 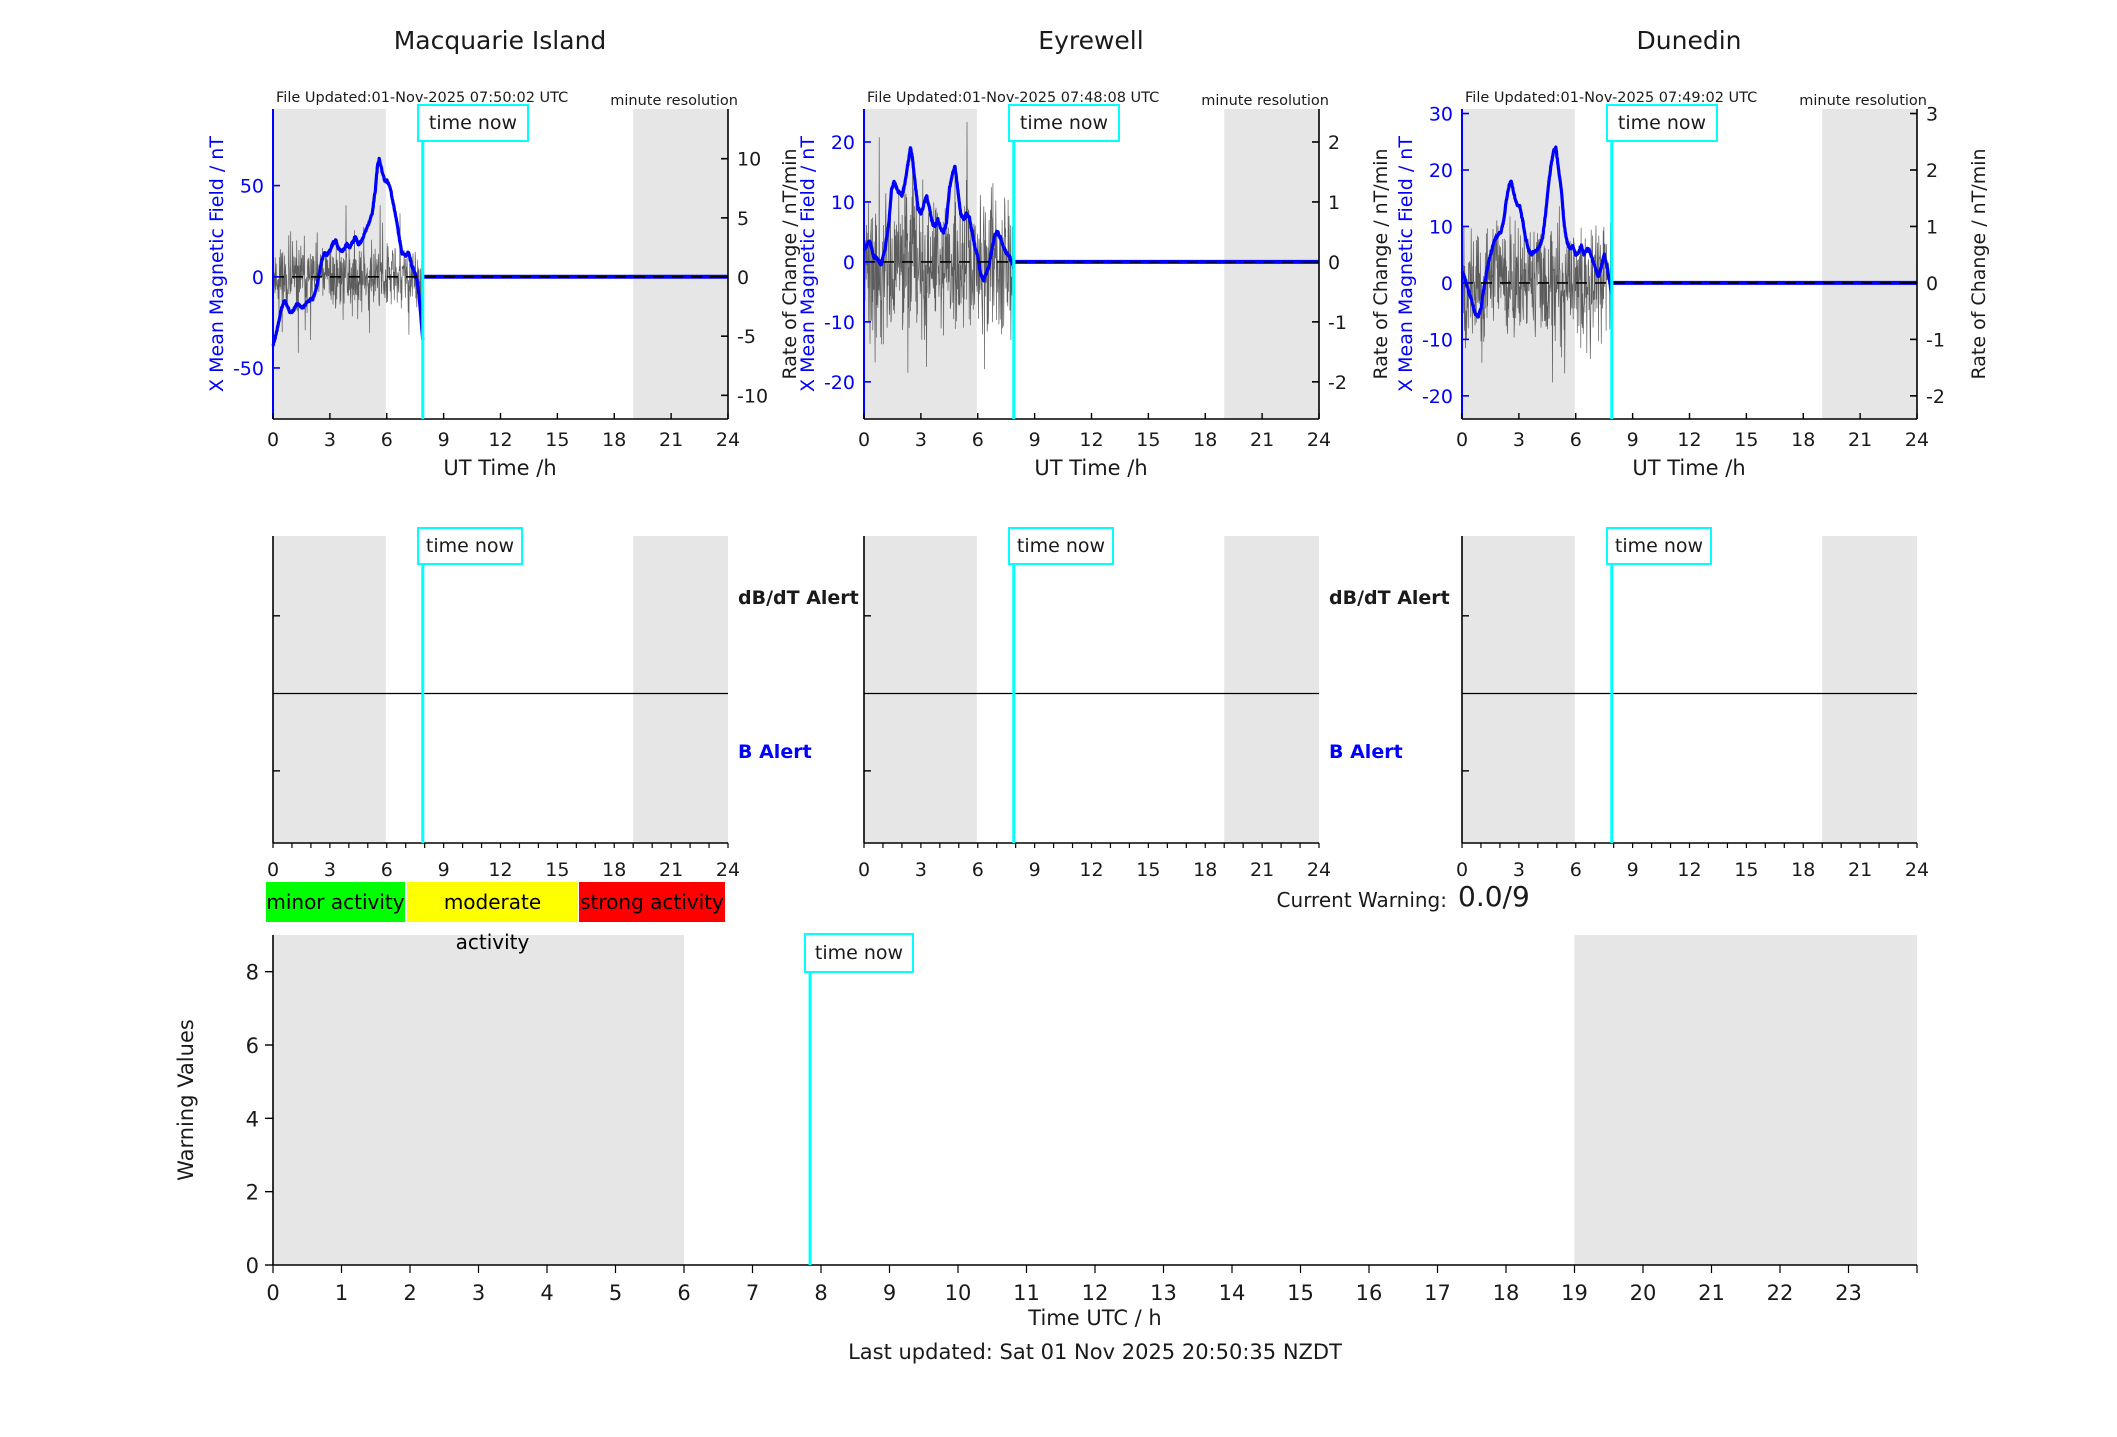 What do you see at coordinates (252, 1193) in the screenshot?
I see `y-tick-label: 2` at bounding box center [252, 1193].